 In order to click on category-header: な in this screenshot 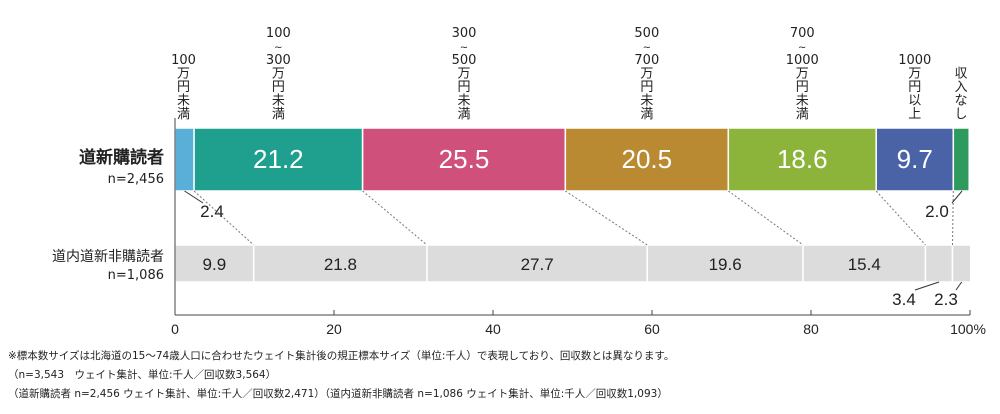, I will do `click(961, 101)`.